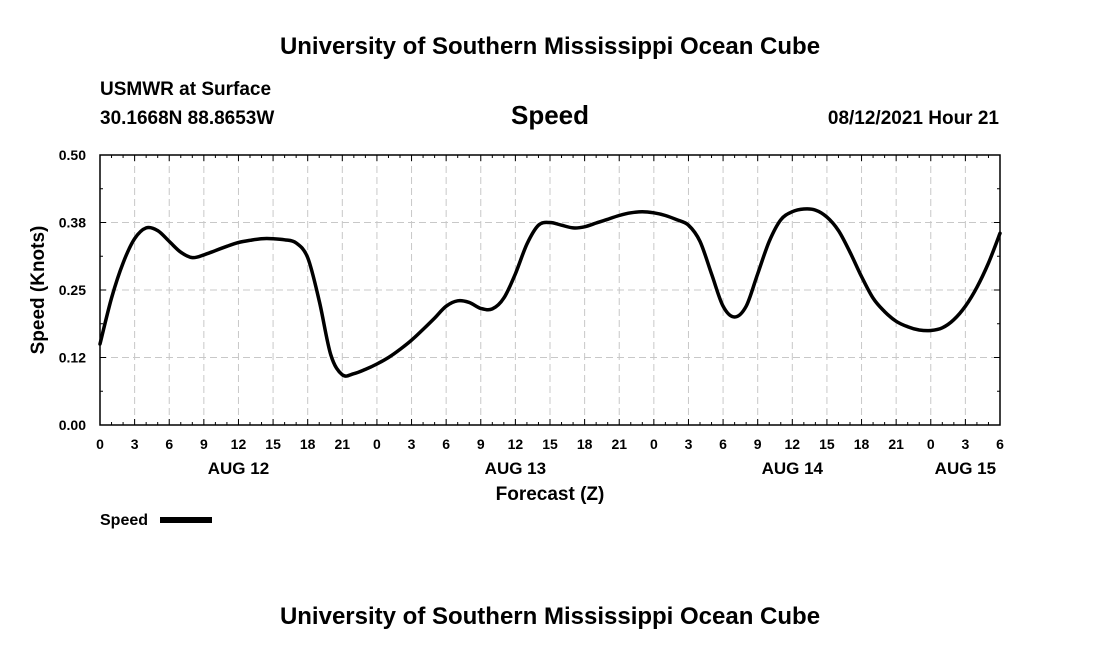 This screenshot has width=1100, height=655. Describe the element at coordinates (72, 223) in the screenshot. I see `y-tick-label: 0.38` at that location.